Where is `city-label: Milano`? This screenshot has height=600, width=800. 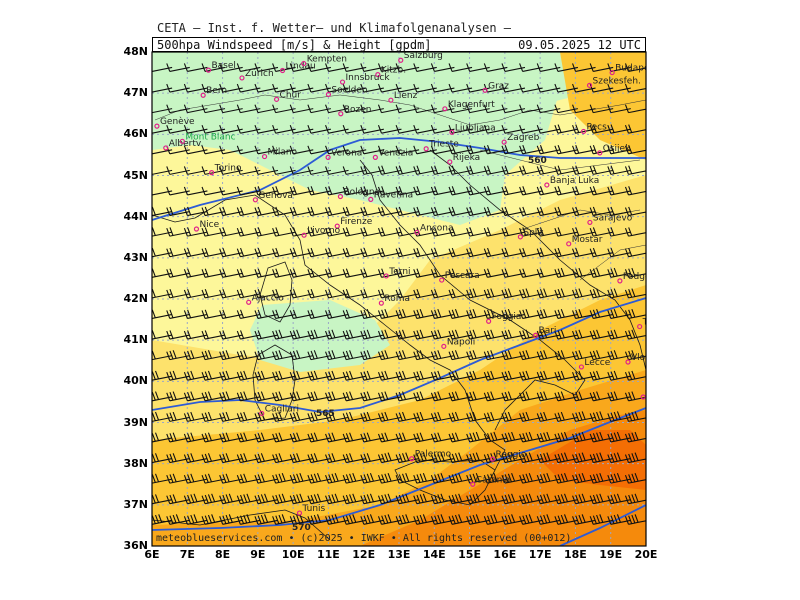 city-label: Milano is located at coordinates (283, 153).